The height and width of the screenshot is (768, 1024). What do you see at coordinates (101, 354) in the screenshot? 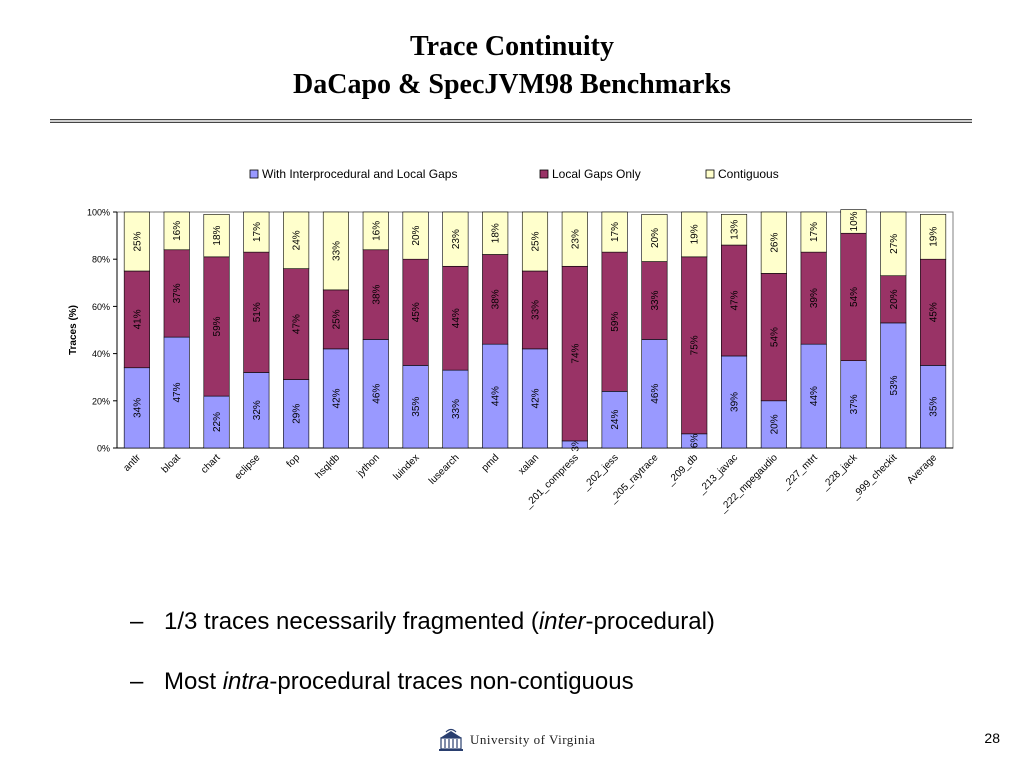
I see `y-tick-label: 40%` at bounding box center [101, 354].